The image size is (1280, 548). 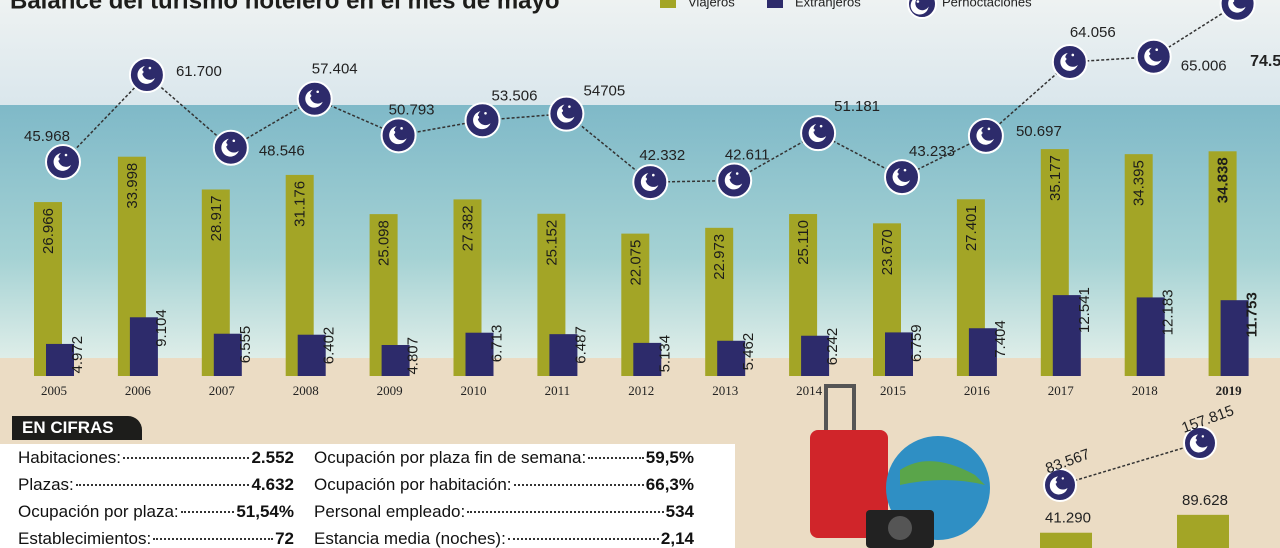 I want to click on figure-value: 72, so click(x=284, y=538).